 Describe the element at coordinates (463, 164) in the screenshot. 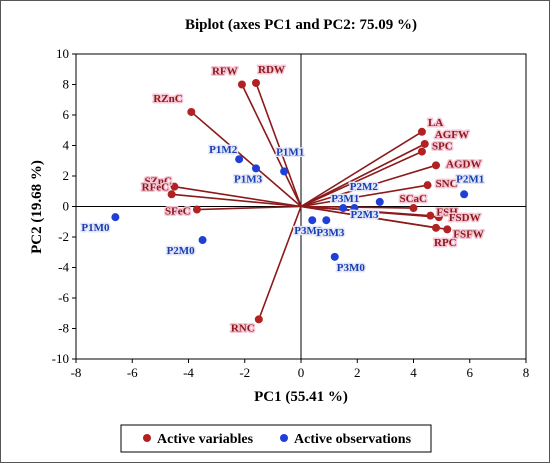

I see `variable-label-agdw: AGDW` at that location.